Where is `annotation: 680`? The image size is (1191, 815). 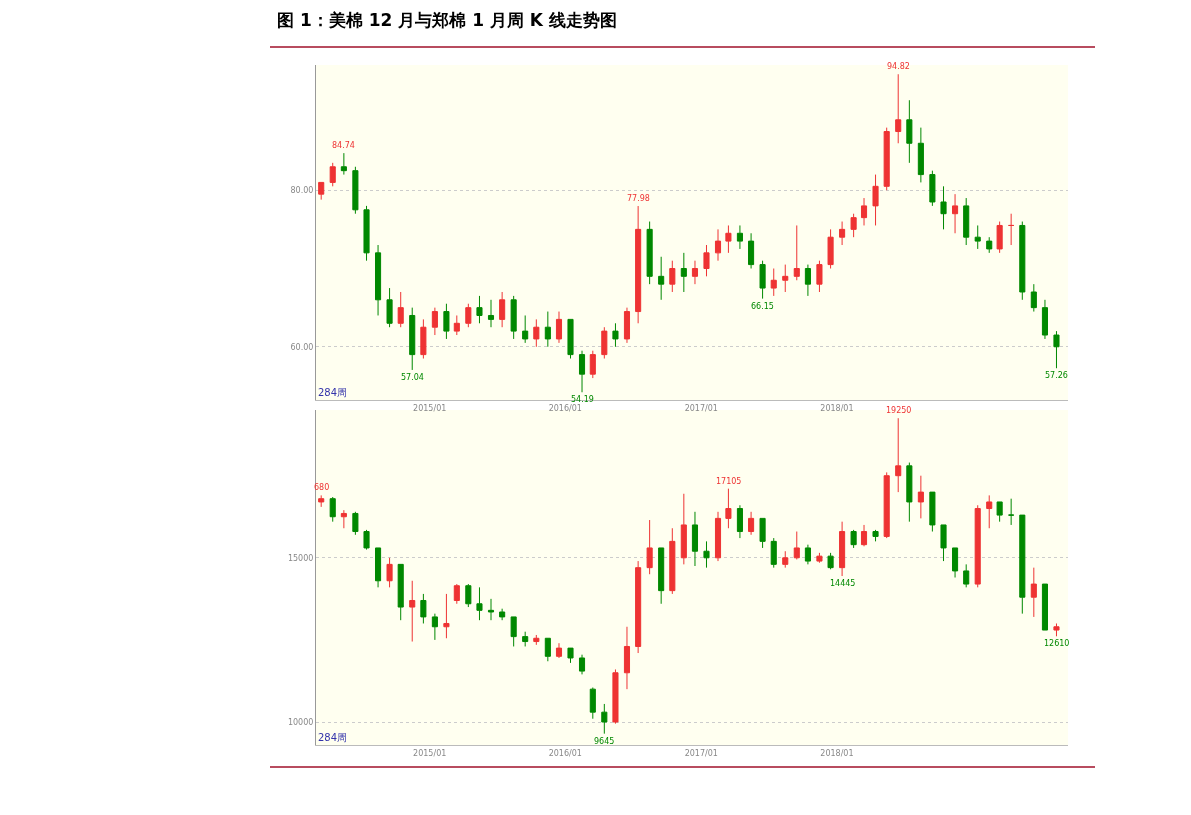
annotation: 680 is located at coordinates (322, 487).